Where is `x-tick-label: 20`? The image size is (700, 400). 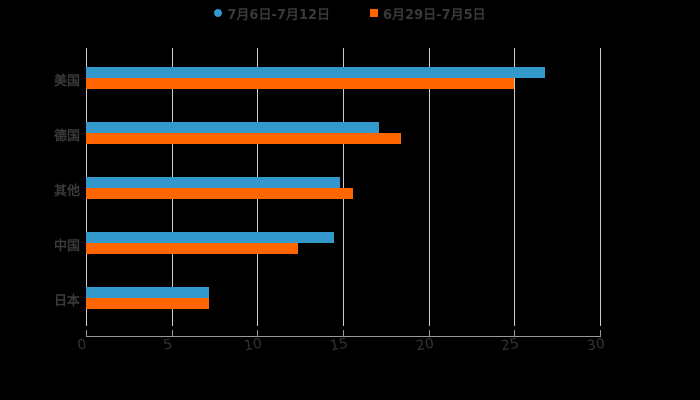
x-tick-label: 20 is located at coordinates (425, 345).